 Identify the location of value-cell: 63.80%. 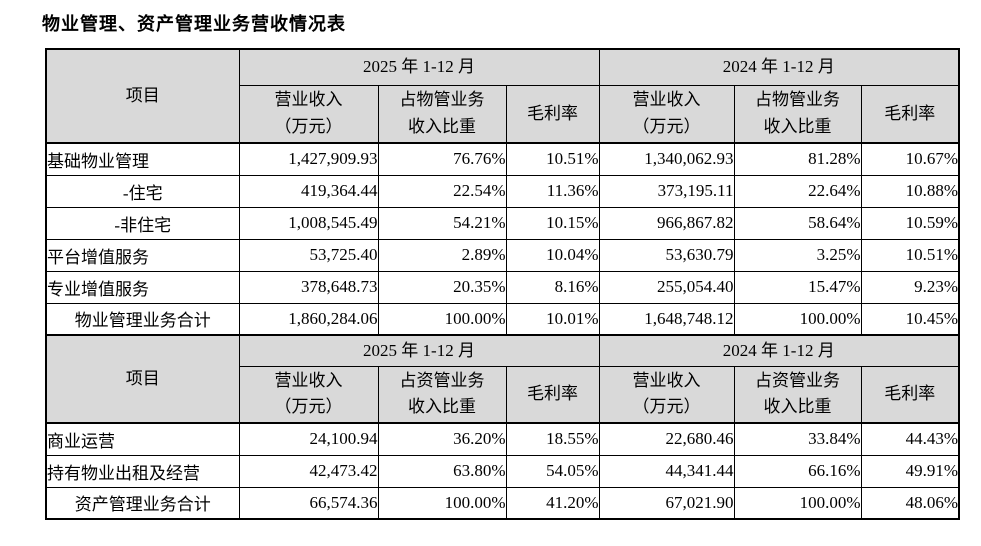
(442, 471).